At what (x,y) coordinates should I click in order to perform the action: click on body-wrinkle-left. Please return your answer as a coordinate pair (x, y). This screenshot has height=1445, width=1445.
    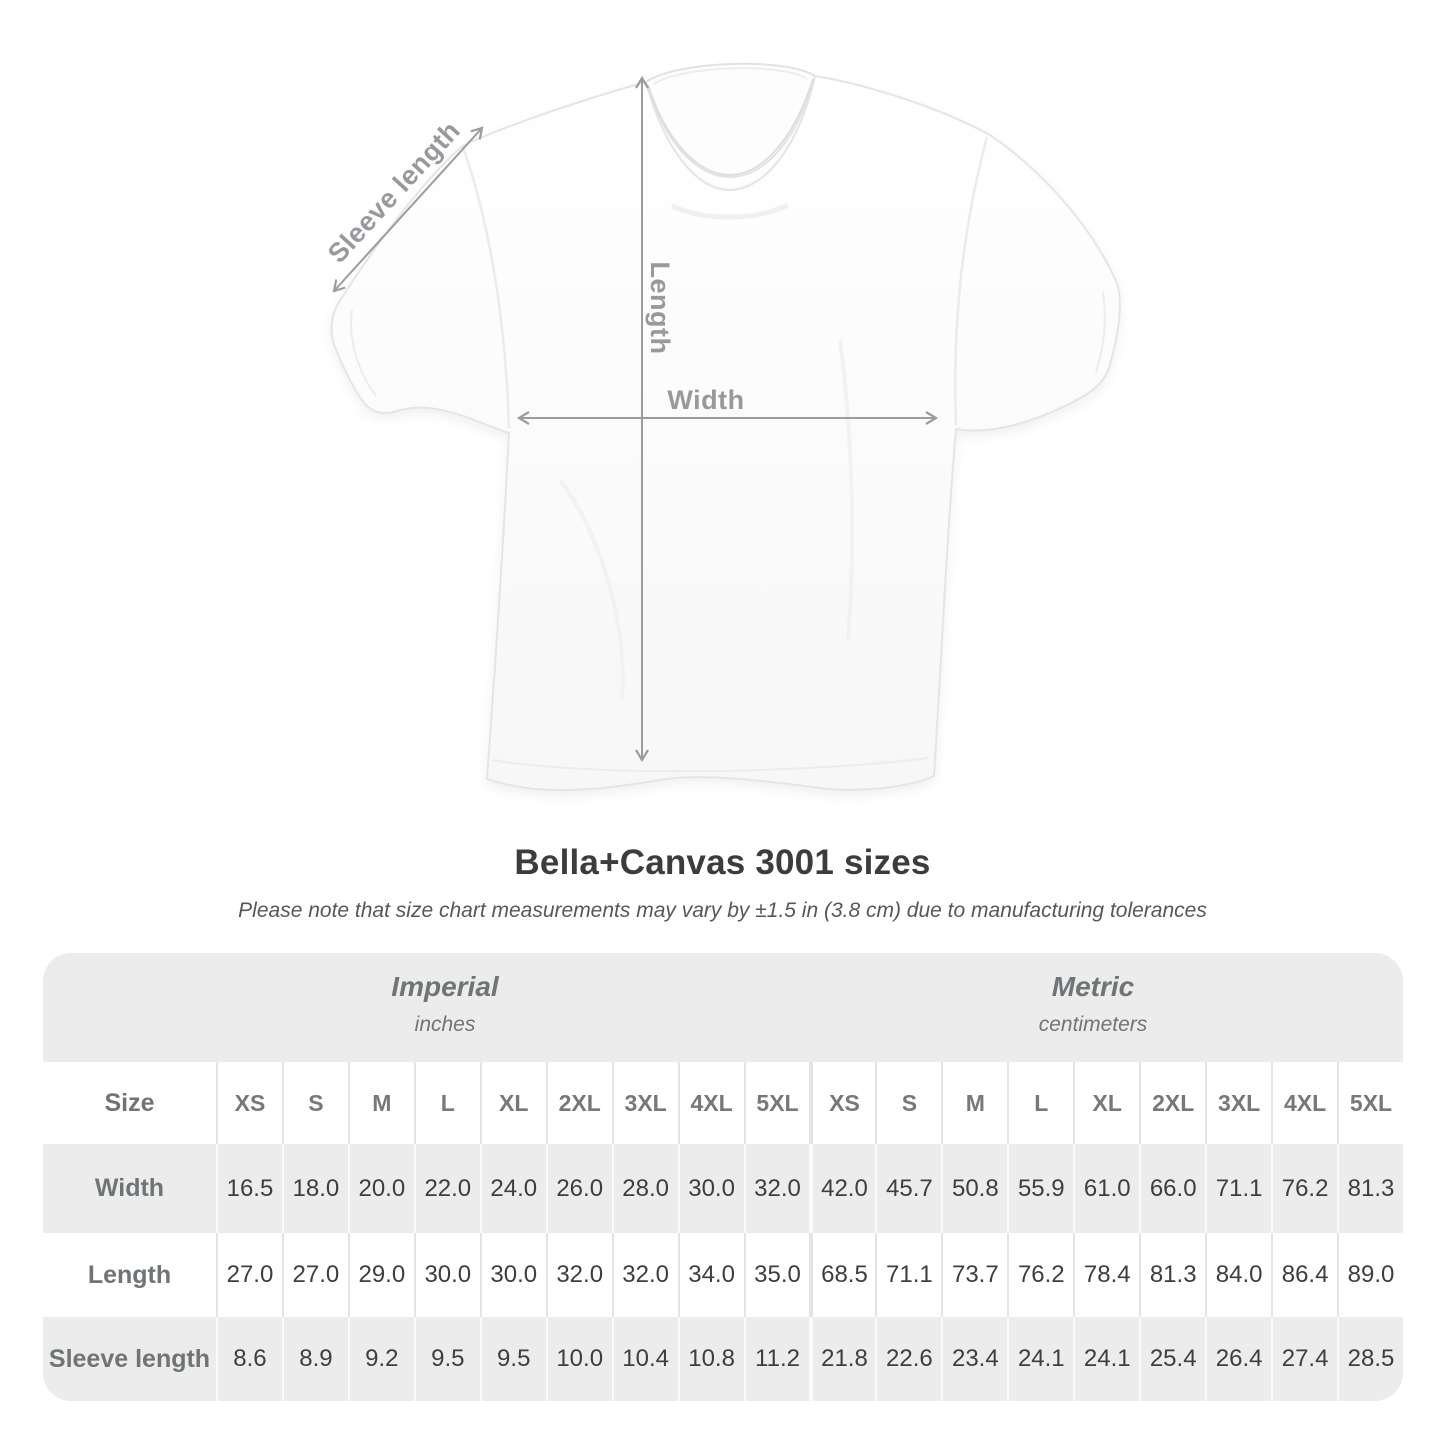
    Looking at the image, I should click on (591, 589).